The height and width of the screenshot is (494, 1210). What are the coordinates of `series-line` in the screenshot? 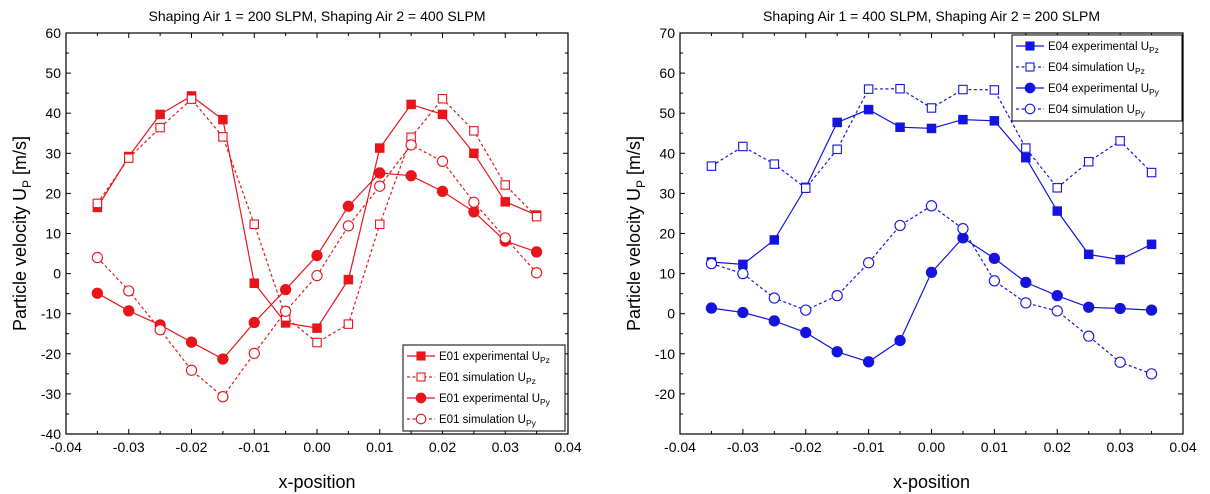 It's located at (931, 290).